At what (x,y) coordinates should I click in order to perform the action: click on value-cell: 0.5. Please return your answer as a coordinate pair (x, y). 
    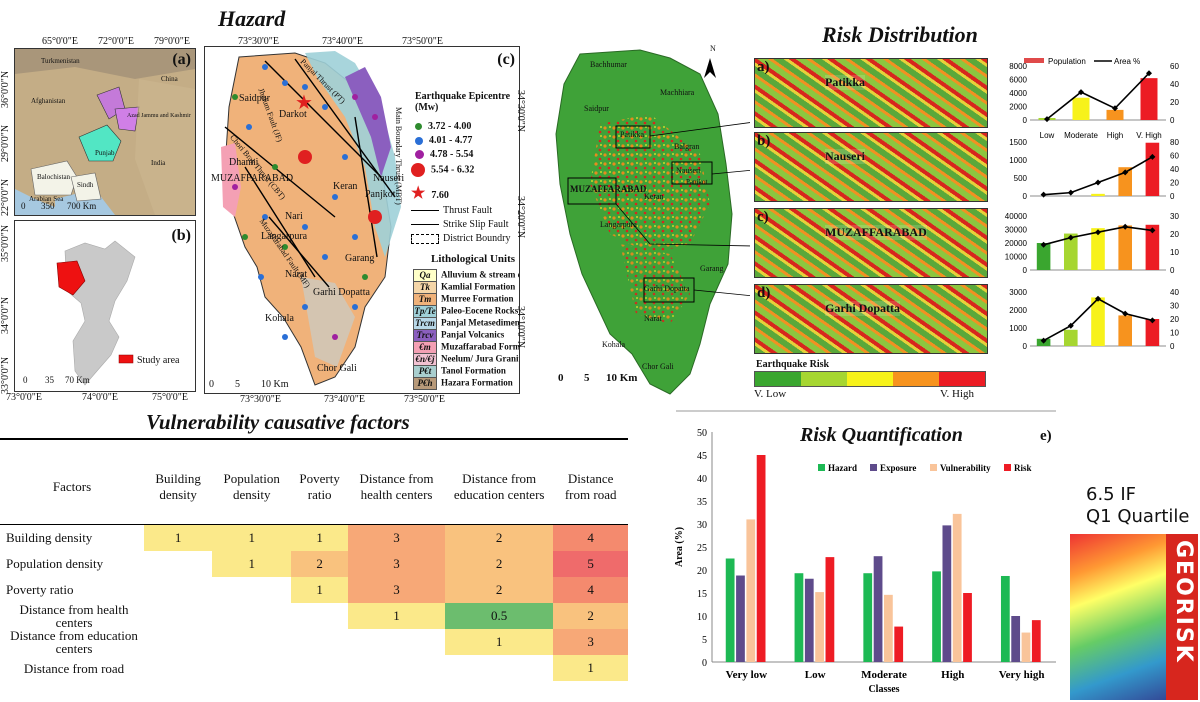
    Looking at the image, I should click on (499, 616).